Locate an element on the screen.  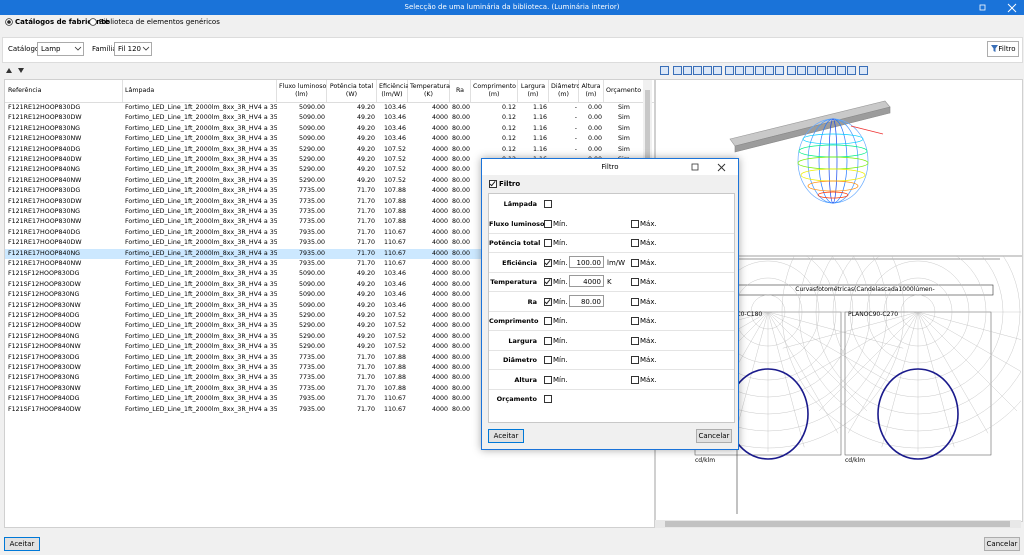
table-cell: F121RE12HOOP840DW is located at coordinates (45, 159).